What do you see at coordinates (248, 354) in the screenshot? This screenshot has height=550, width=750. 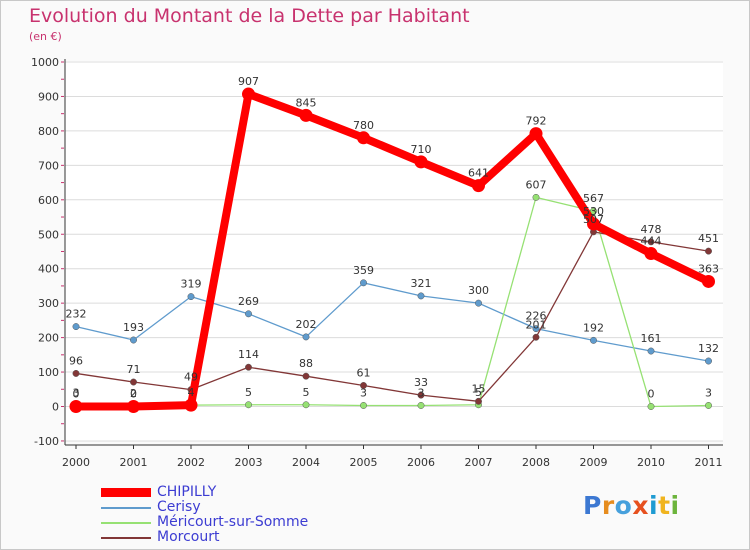 I see `data-label: 114` at bounding box center [248, 354].